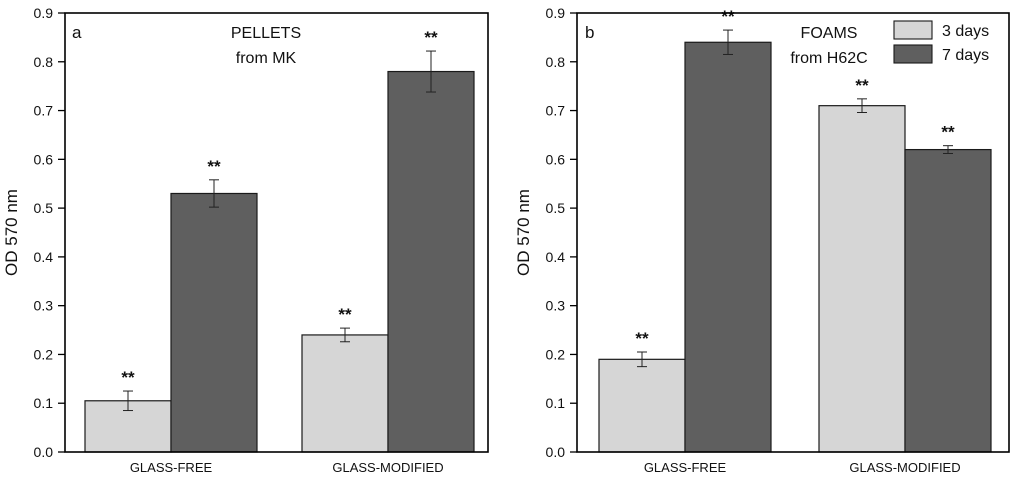 This screenshot has height=479, width=1024. Describe the element at coordinates (266, 58) in the screenshot. I see `panel-title-line: from MK` at that location.